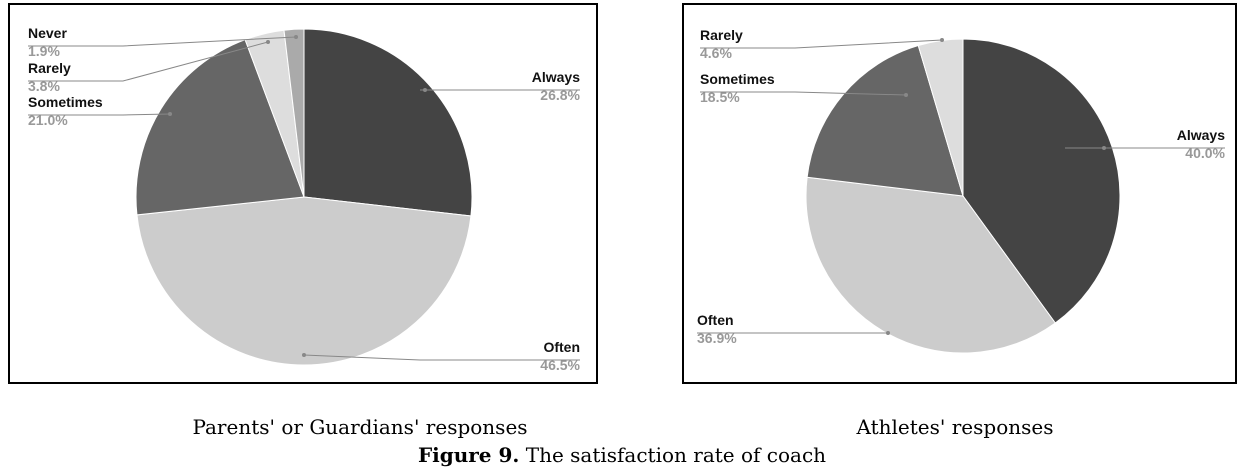 This screenshot has height=476, width=1245. I want to click on caption-text: The satisfaction rate of coach, so click(676, 455).